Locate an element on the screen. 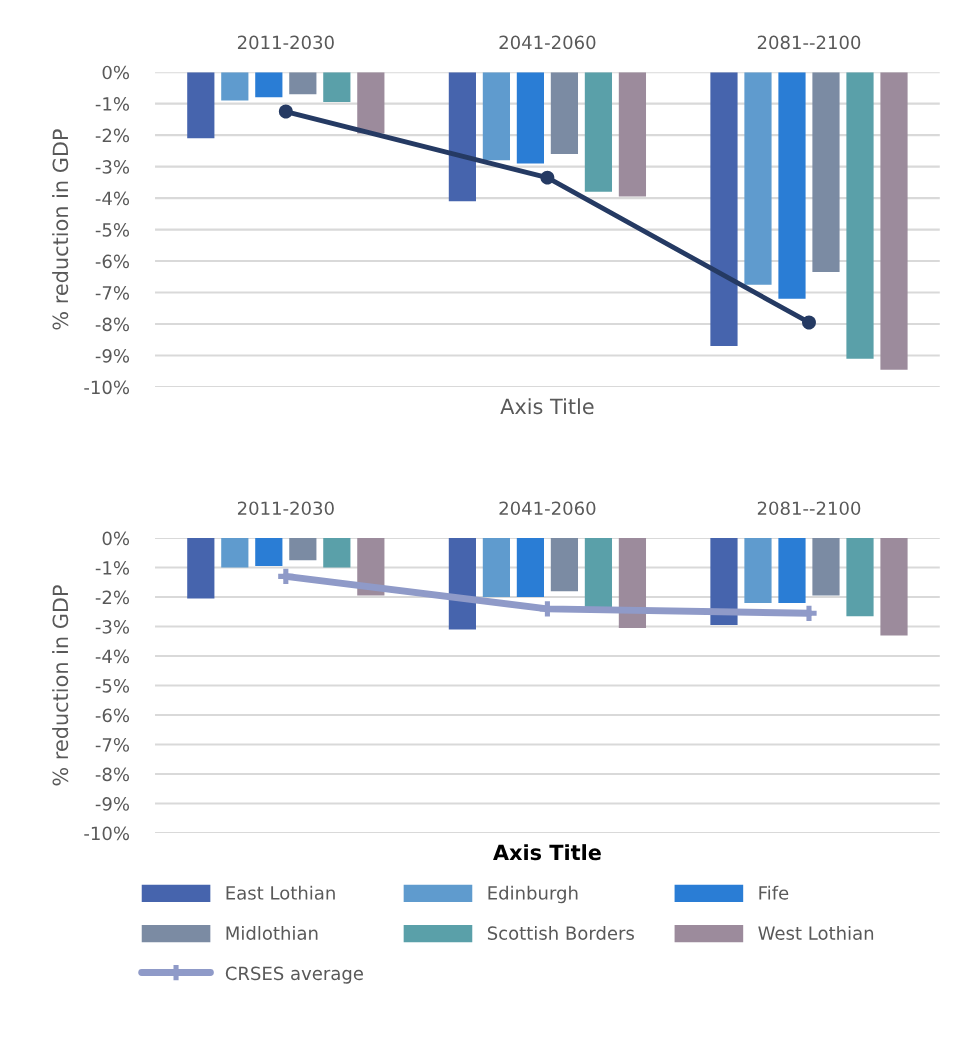  legend-label: West Lothian is located at coordinates (816, 932).